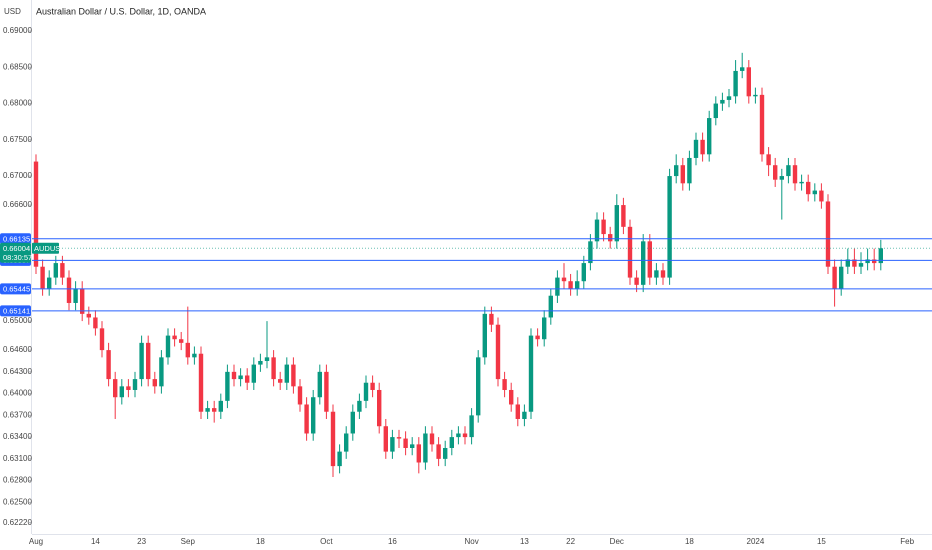  Describe the element at coordinates (95, 541) in the screenshot. I see `x-tick-label: 14` at that location.